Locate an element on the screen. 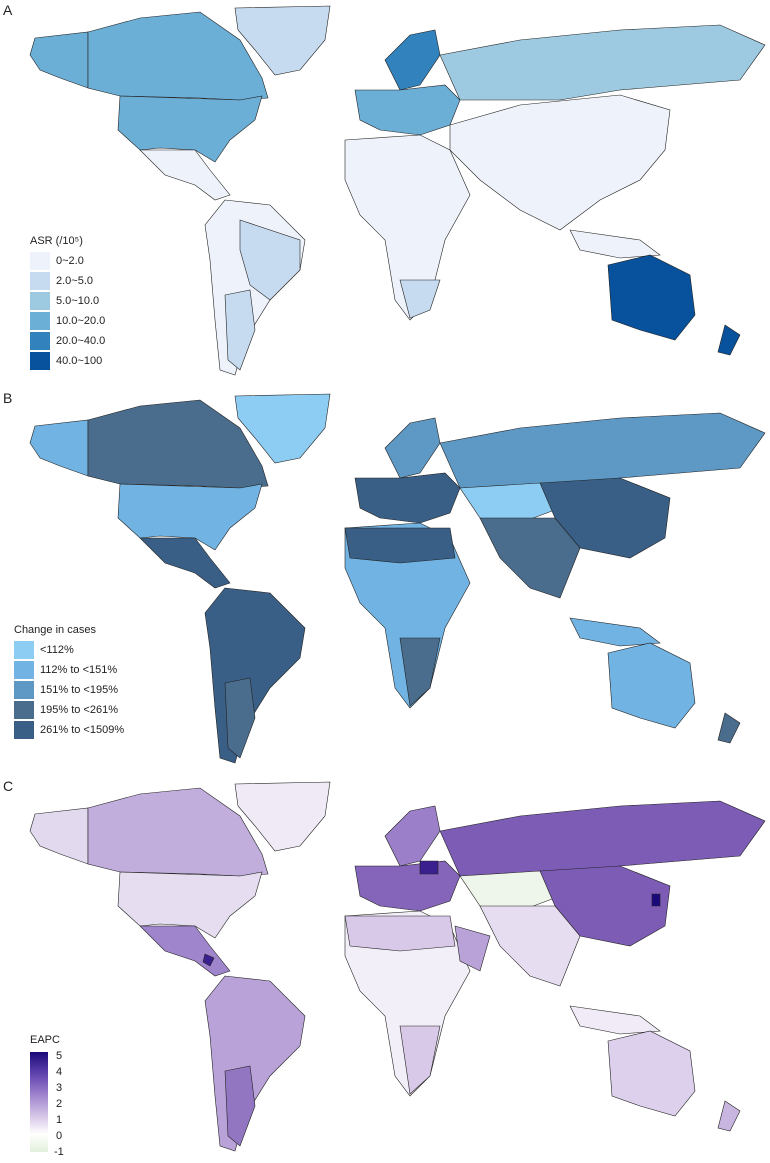 The image size is (770, 1163). arabia is located at coordinates (472, 948).